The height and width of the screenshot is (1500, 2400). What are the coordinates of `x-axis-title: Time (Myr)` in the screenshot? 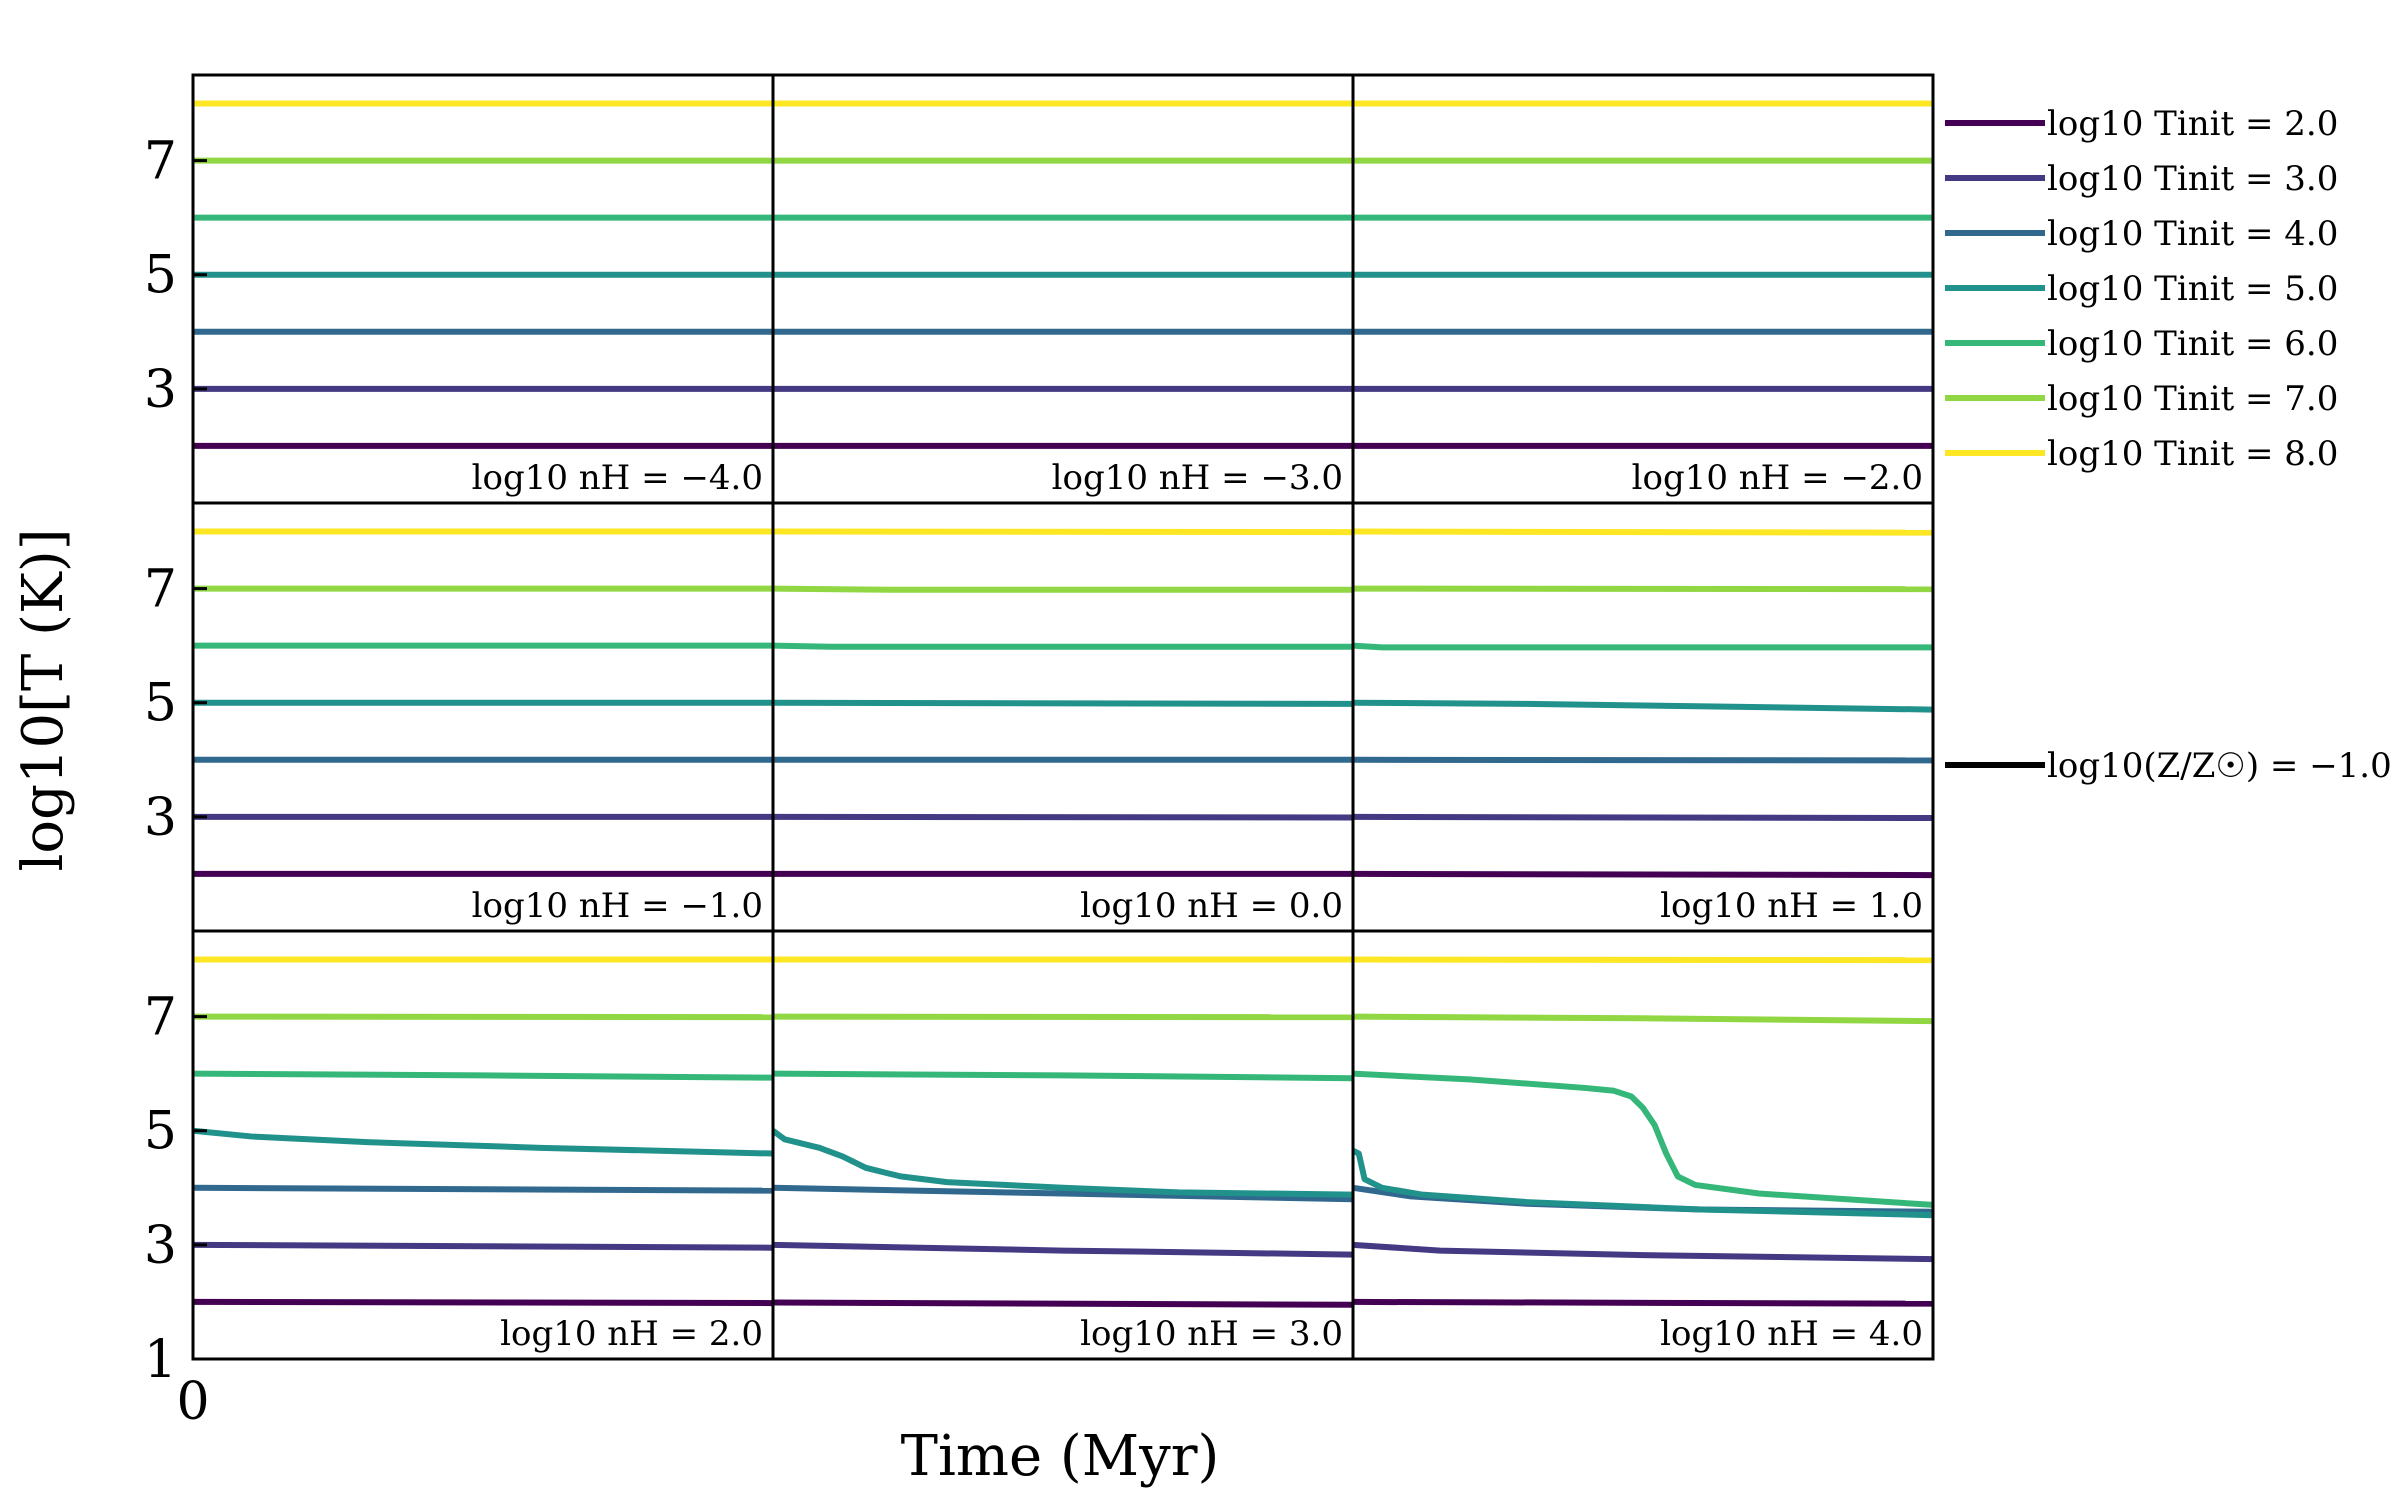 It's located at (1060, 1456).